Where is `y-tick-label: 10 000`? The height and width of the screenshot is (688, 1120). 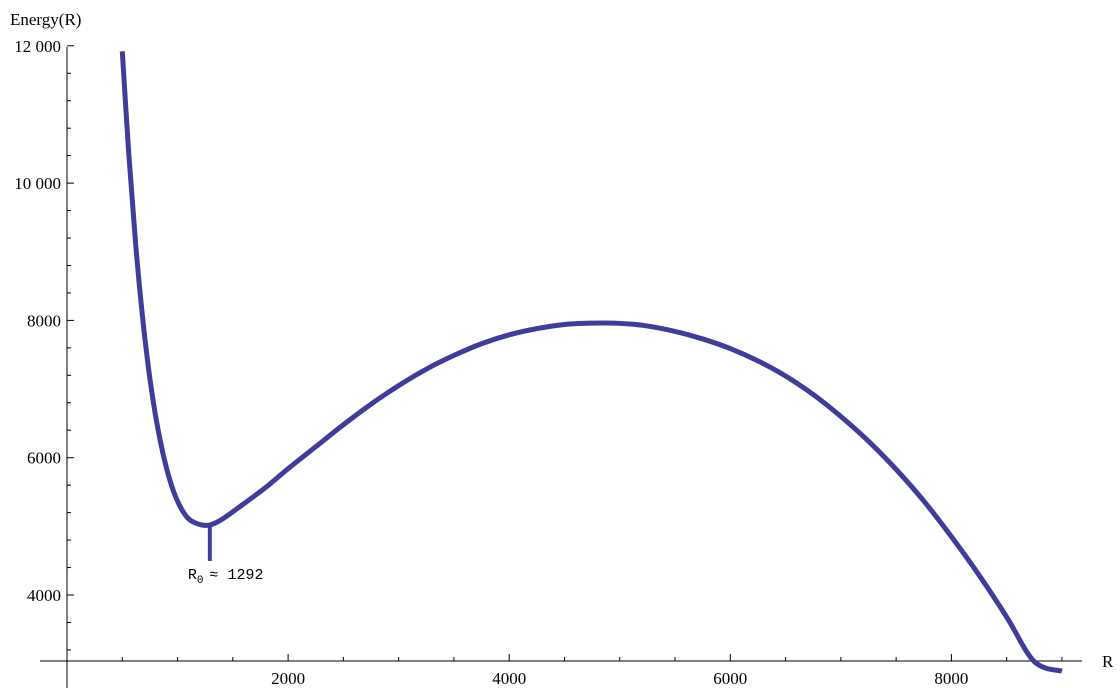
y-tick-label: 10 000 is located at coordinates (37, 183).